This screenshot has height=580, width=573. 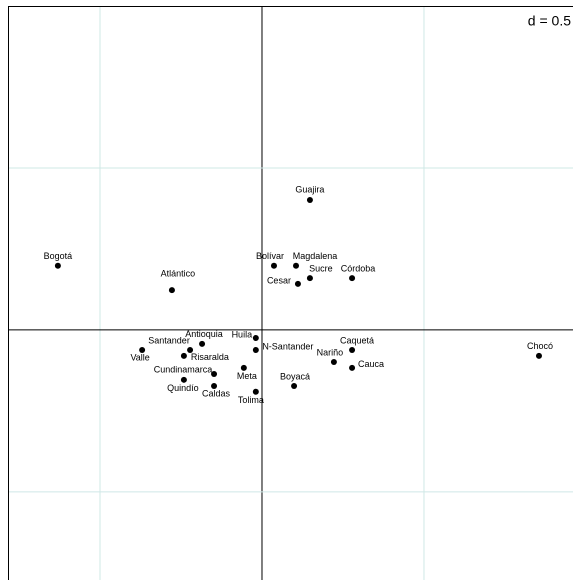 What do you see at coordinates (210, 357) in the screenshot?
I see `point-label: Risaralda` at bounding box center [210, 357].